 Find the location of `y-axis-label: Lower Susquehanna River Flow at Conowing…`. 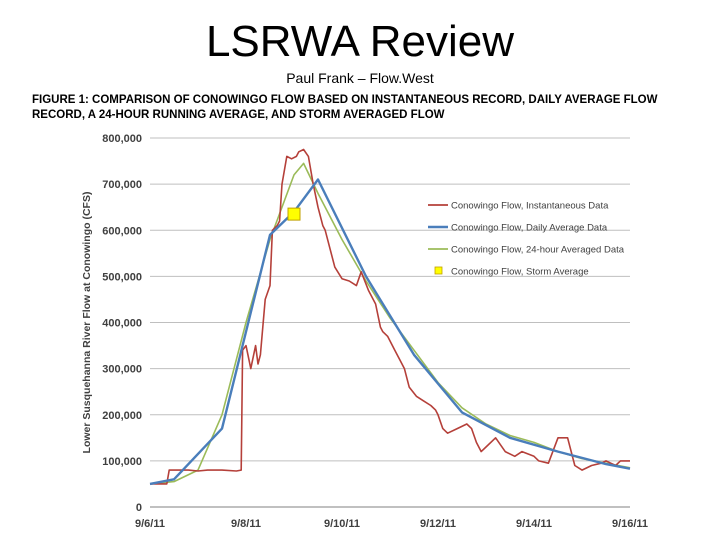

y-axis-label: Lower Susquehanna River Flow at Conowing… is located at coordinates (87, 323).